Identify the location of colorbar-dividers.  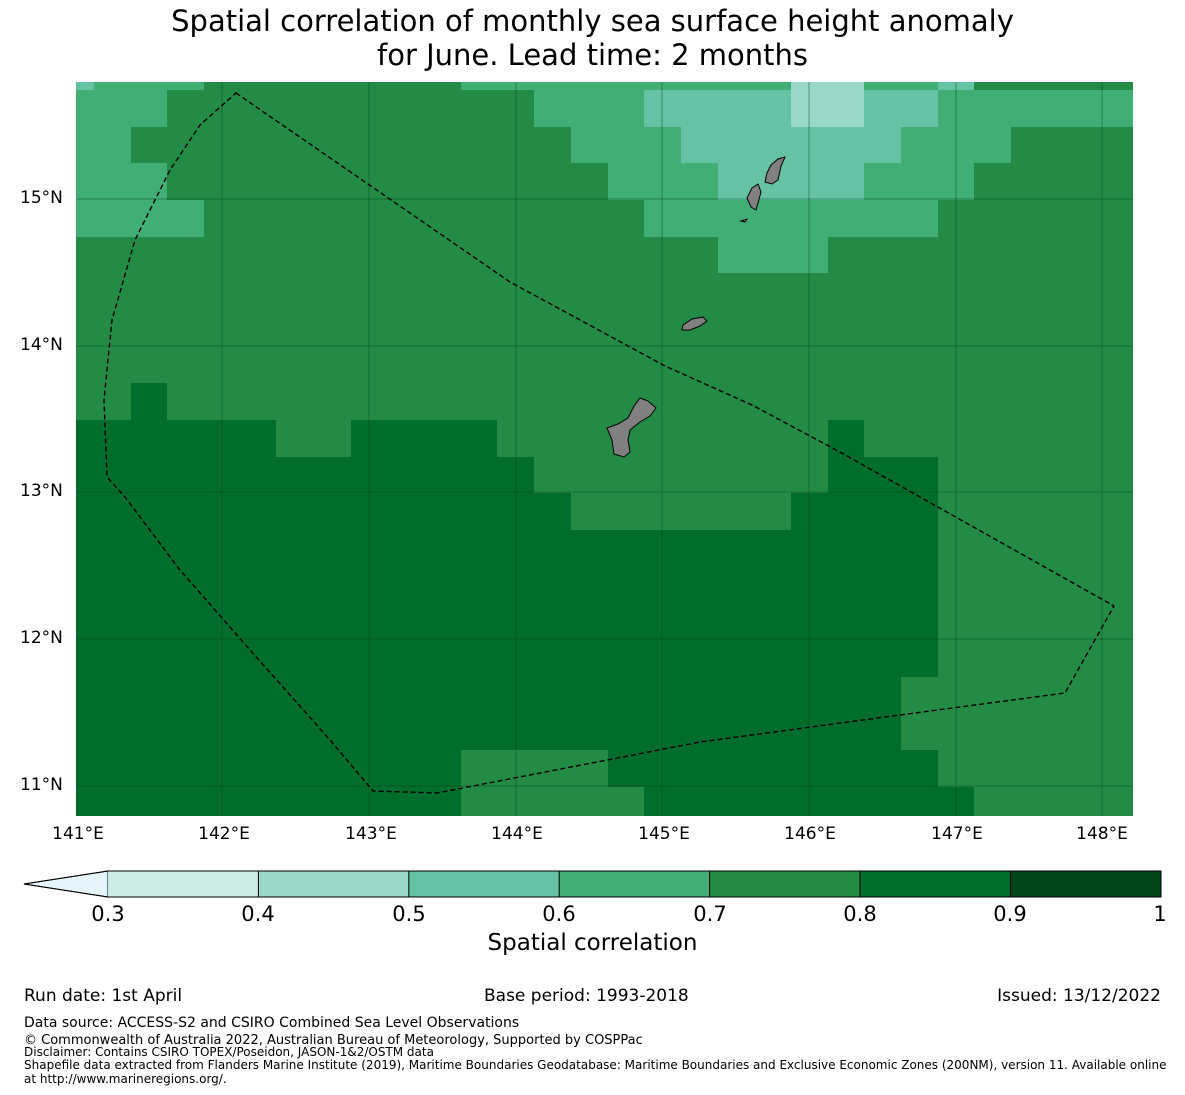
(634, 884).